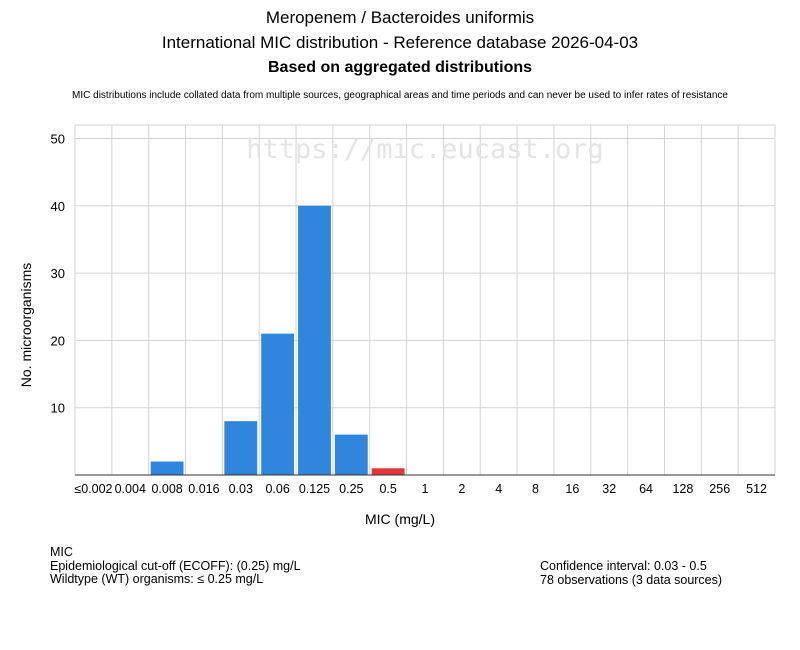  I want to click on y-tick-label: 10, so click(58, 408).